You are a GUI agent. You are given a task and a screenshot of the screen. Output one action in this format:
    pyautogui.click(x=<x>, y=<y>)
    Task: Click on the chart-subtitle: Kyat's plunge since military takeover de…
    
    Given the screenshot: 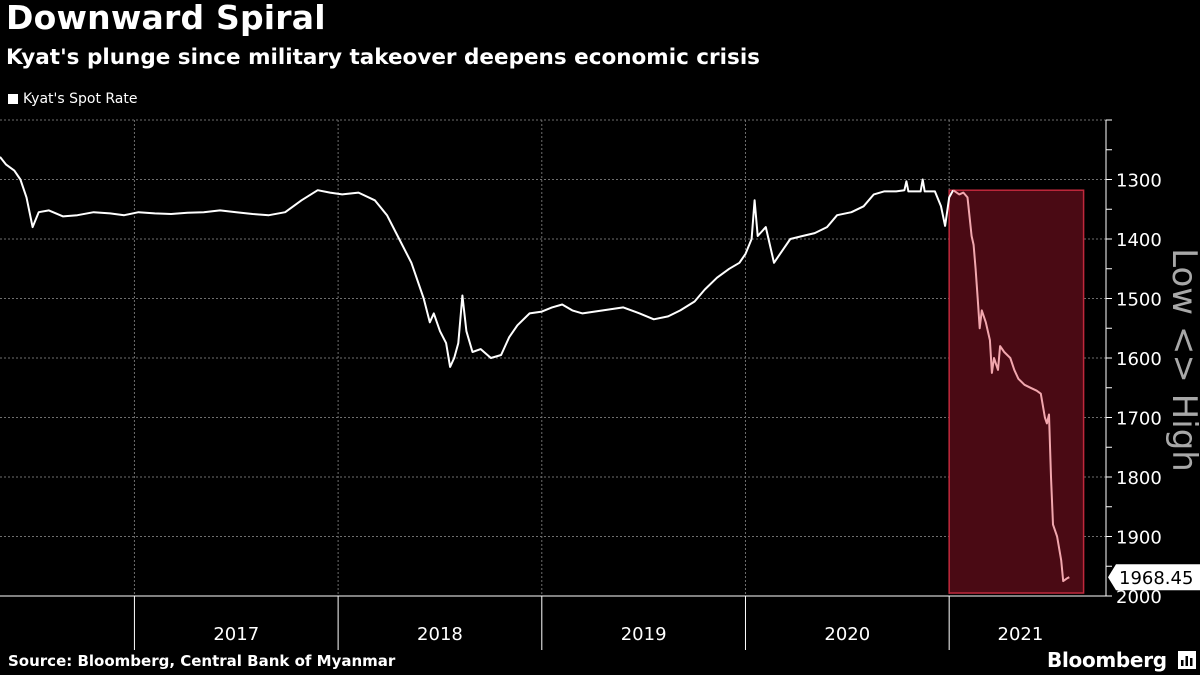 What is the action you would take?
    pyautogui.click(x=383, y=57)
    